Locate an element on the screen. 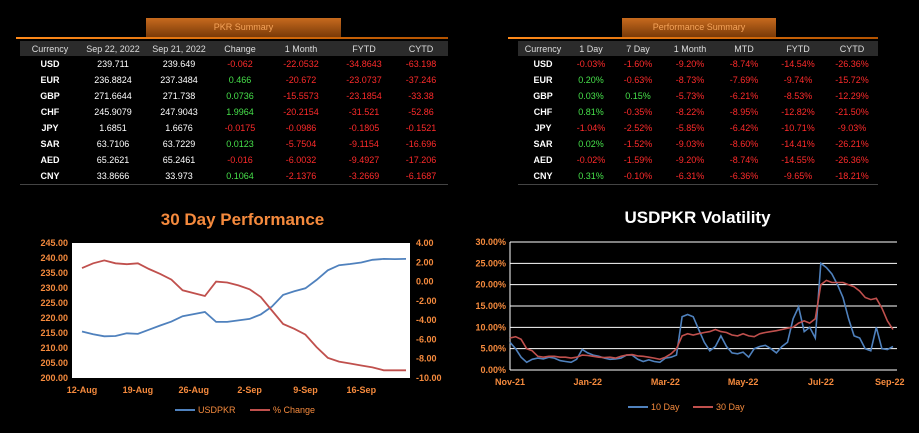  perf-cell-d1: -0.02% is located at coordinates (591, 160).